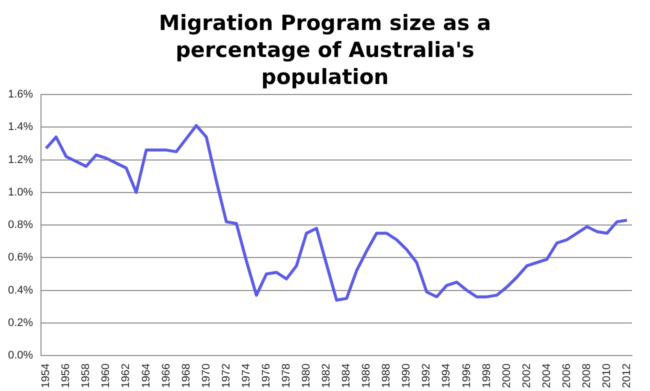 Image resolution: width=650 pixels, height=391 pixels. What do you see at coordinates (86, 376) in the screenshot?
I see `x-tick-label: 1958` at bounding box center [86, 376].